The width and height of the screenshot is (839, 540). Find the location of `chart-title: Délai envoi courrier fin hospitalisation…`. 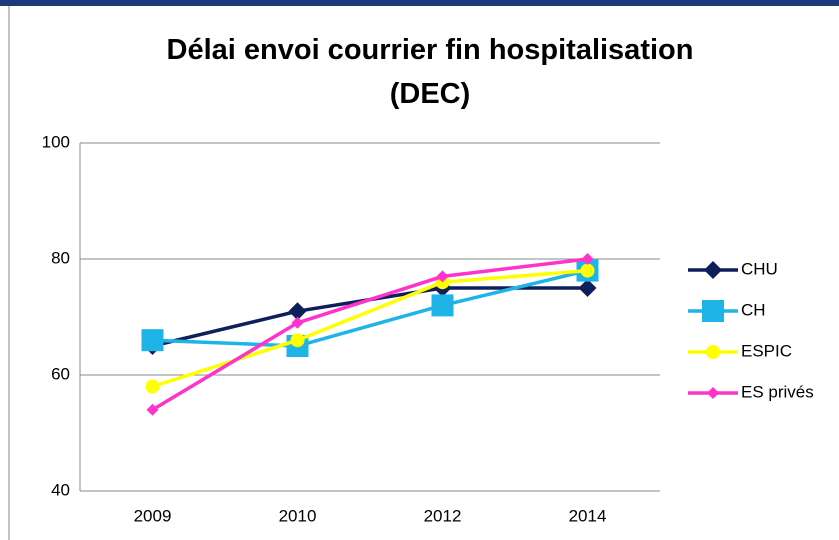

chart-title: Délai envoi courrier fin hospitalisation… is located at coordinates (430, 72).